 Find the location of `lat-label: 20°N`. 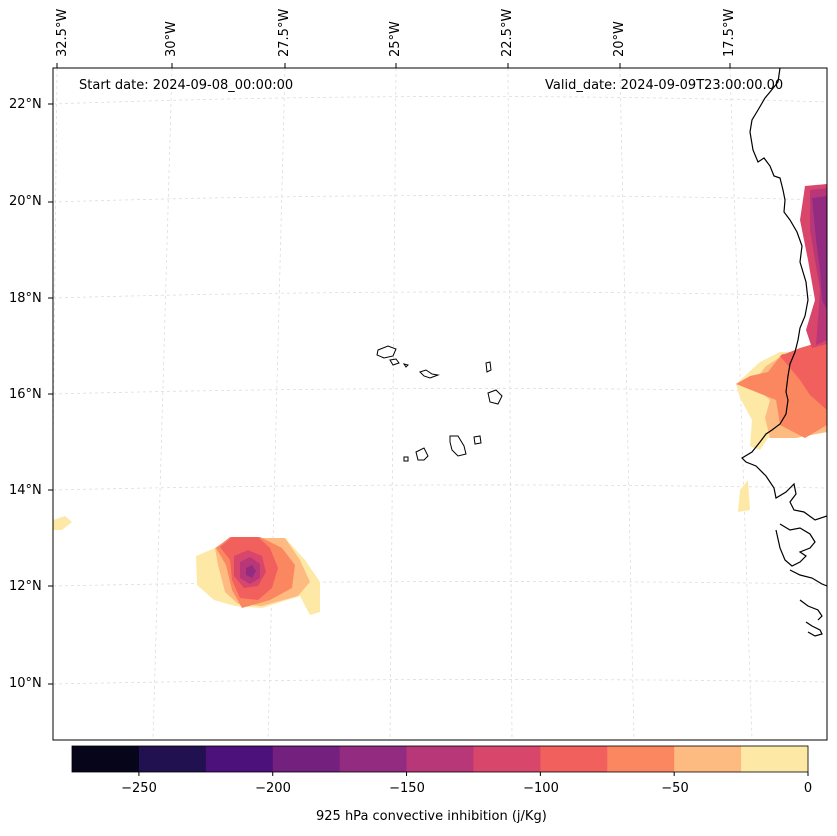

lat-label: 20°N is located at coordinates (25, 201).